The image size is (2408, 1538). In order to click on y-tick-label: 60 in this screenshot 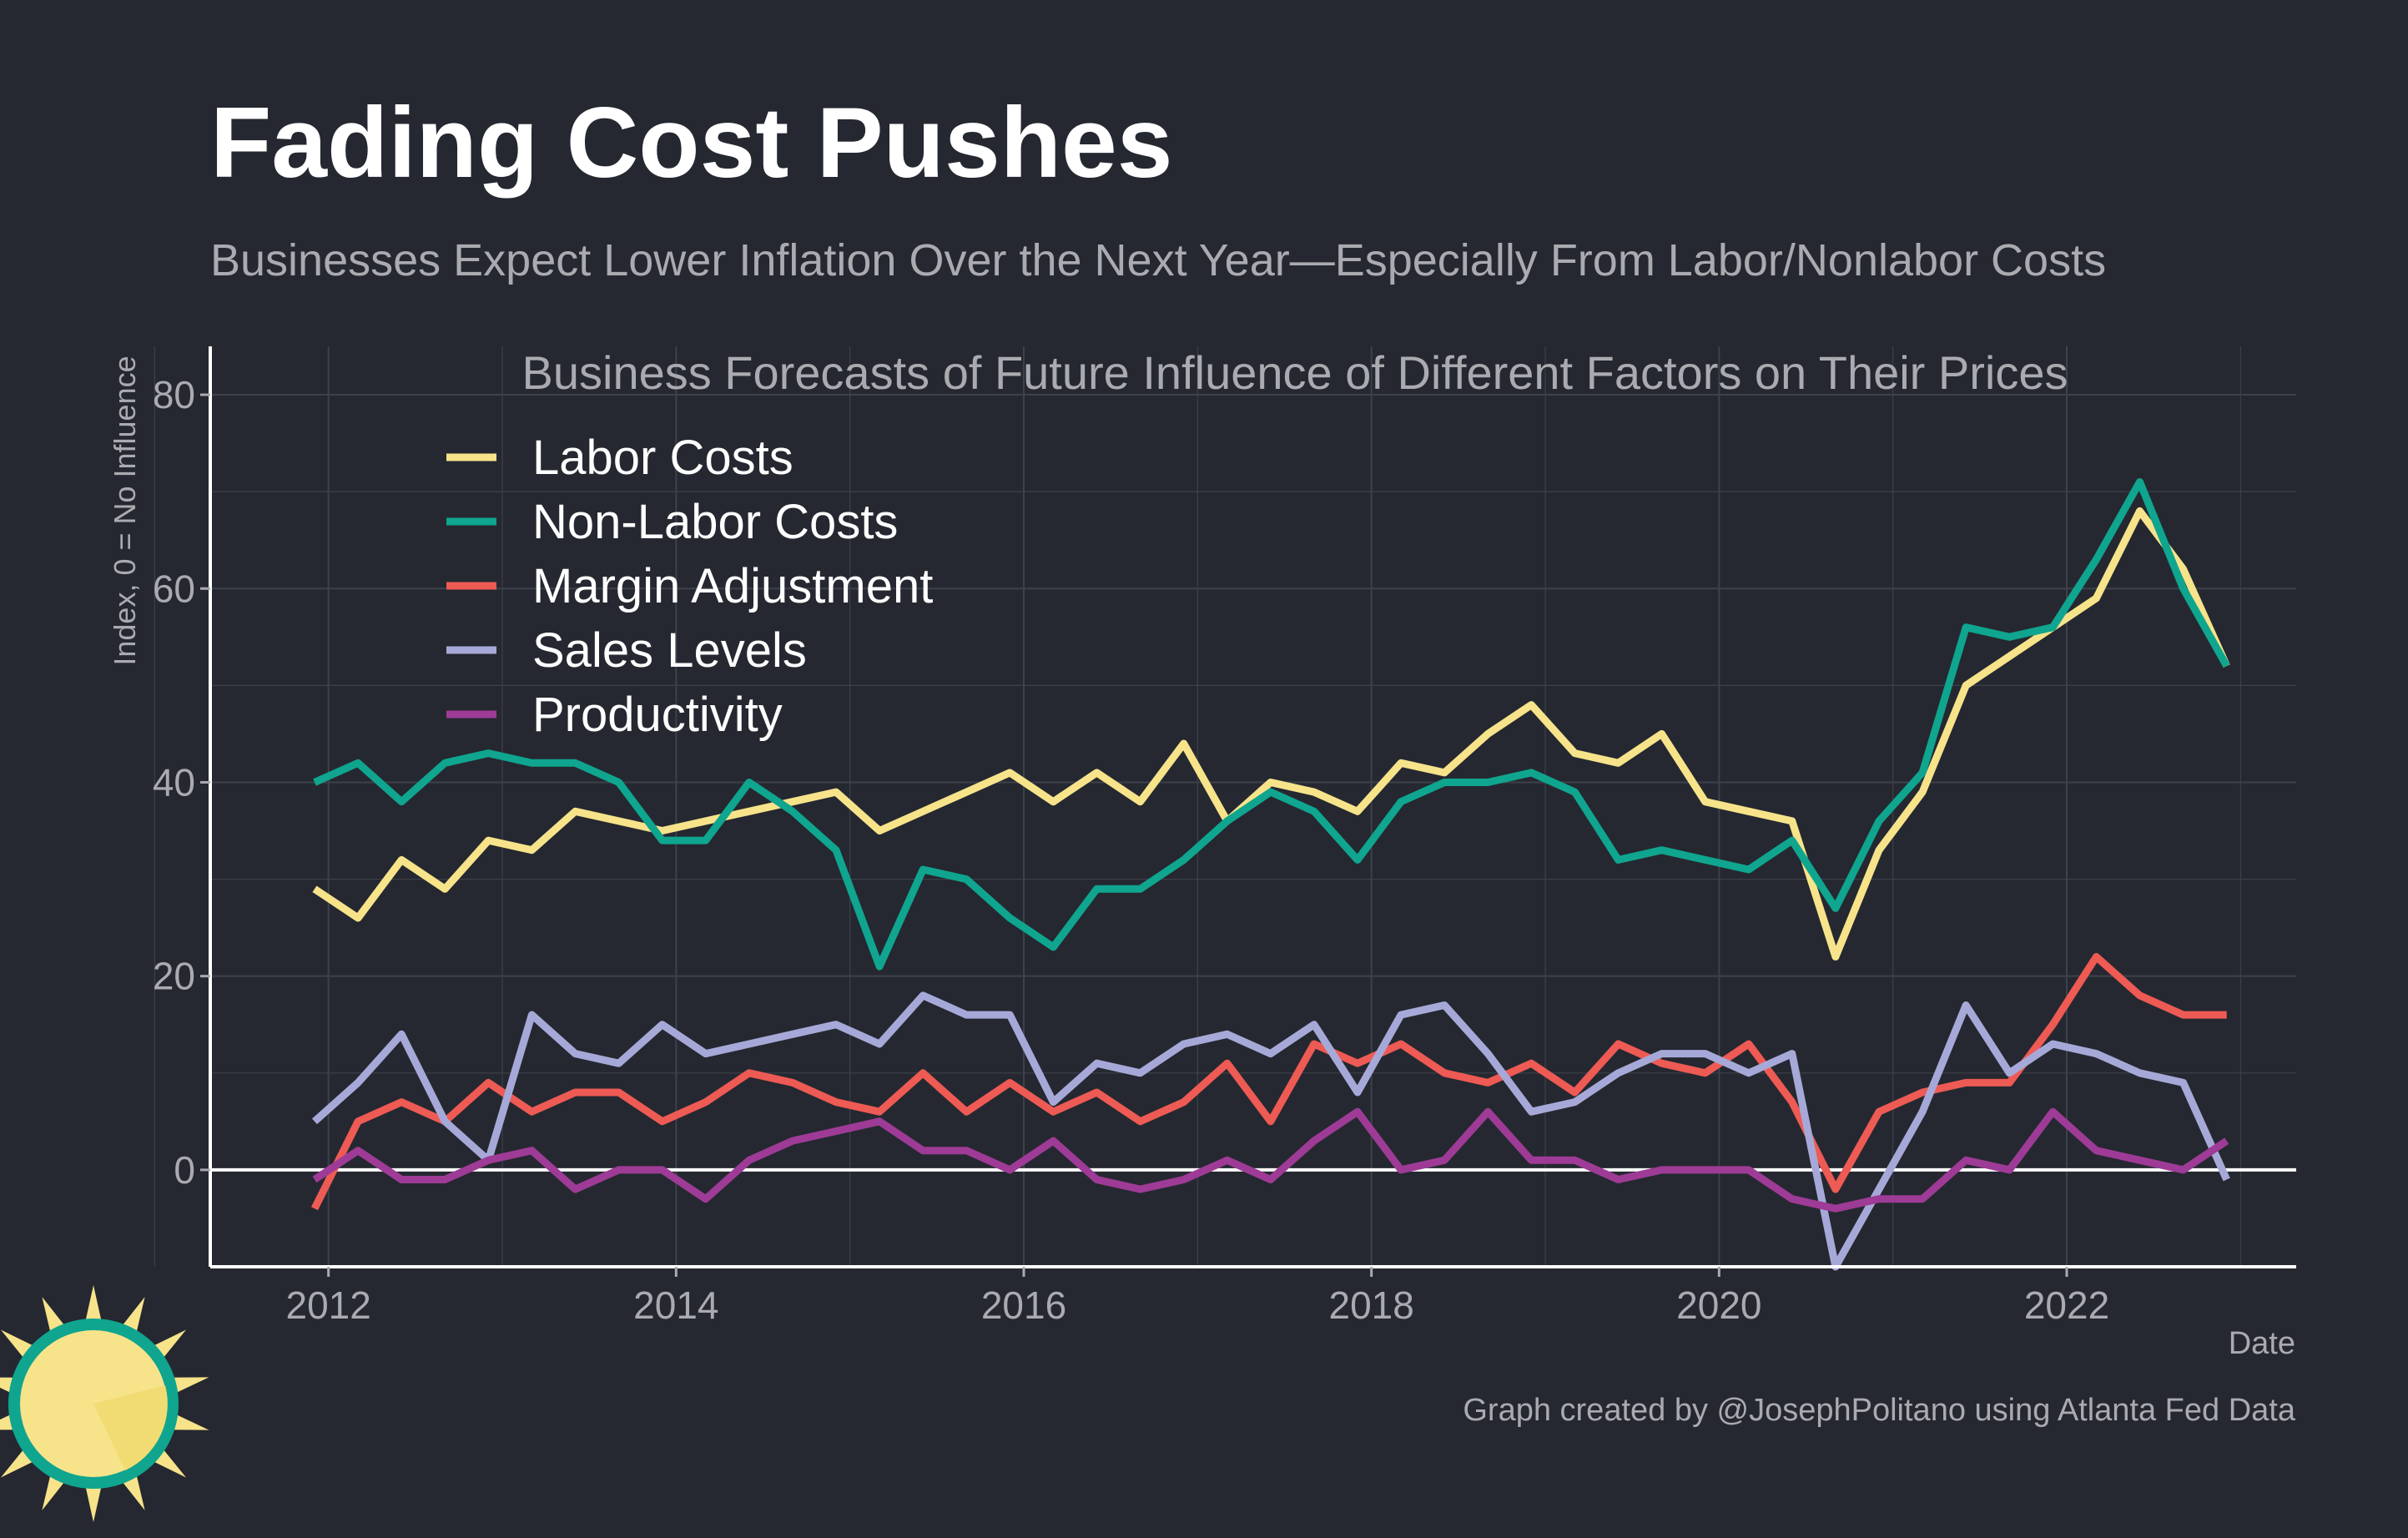, I will do `click(174, 588)`.